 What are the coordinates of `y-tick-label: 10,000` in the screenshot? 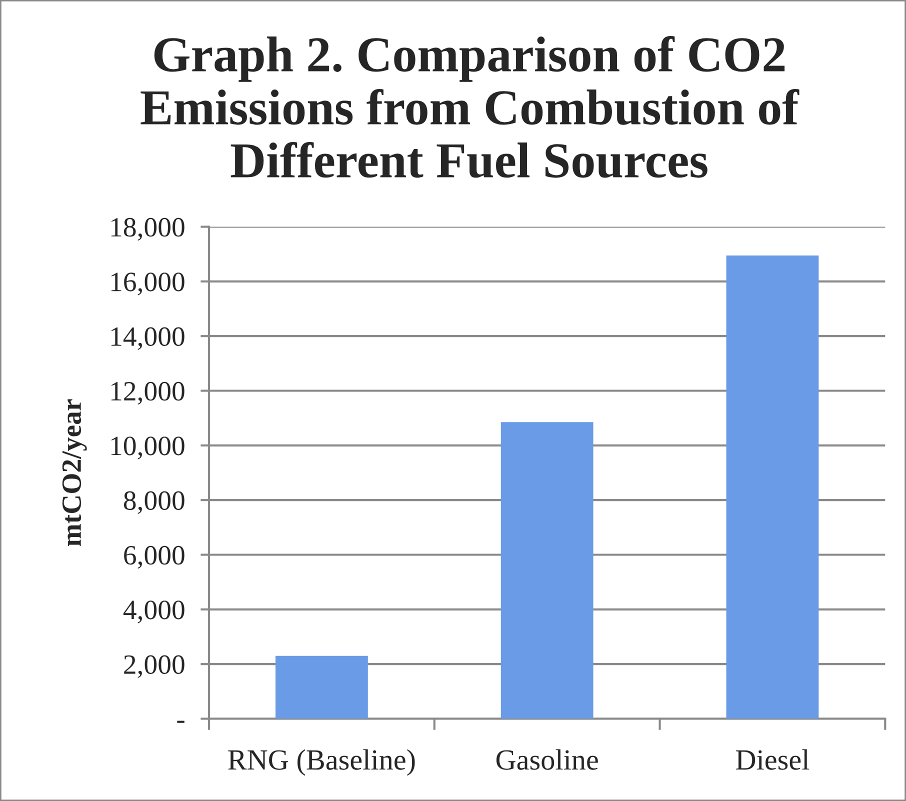 It's located at (147, 448).